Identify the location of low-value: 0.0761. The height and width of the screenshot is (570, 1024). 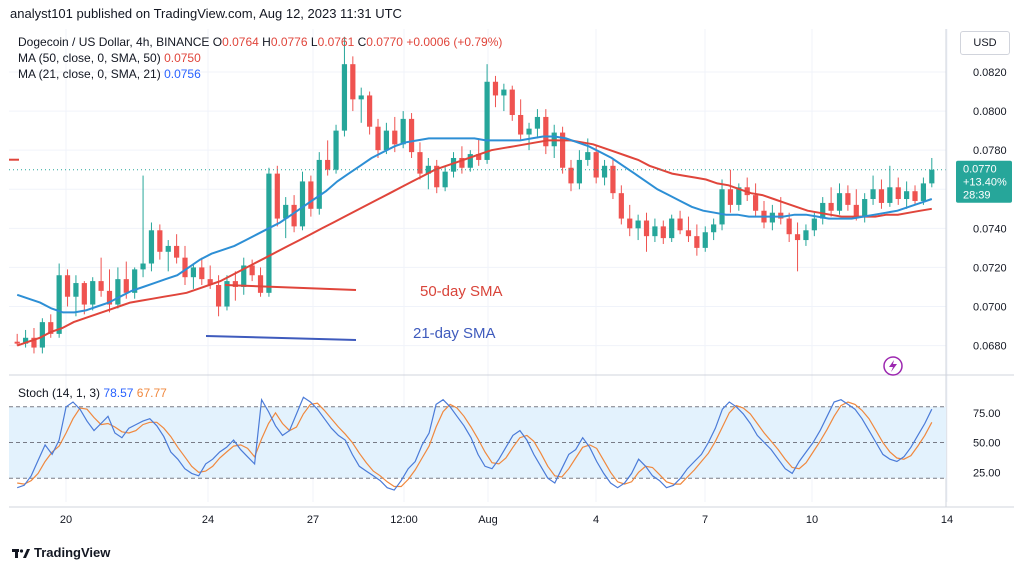
(336, 42).